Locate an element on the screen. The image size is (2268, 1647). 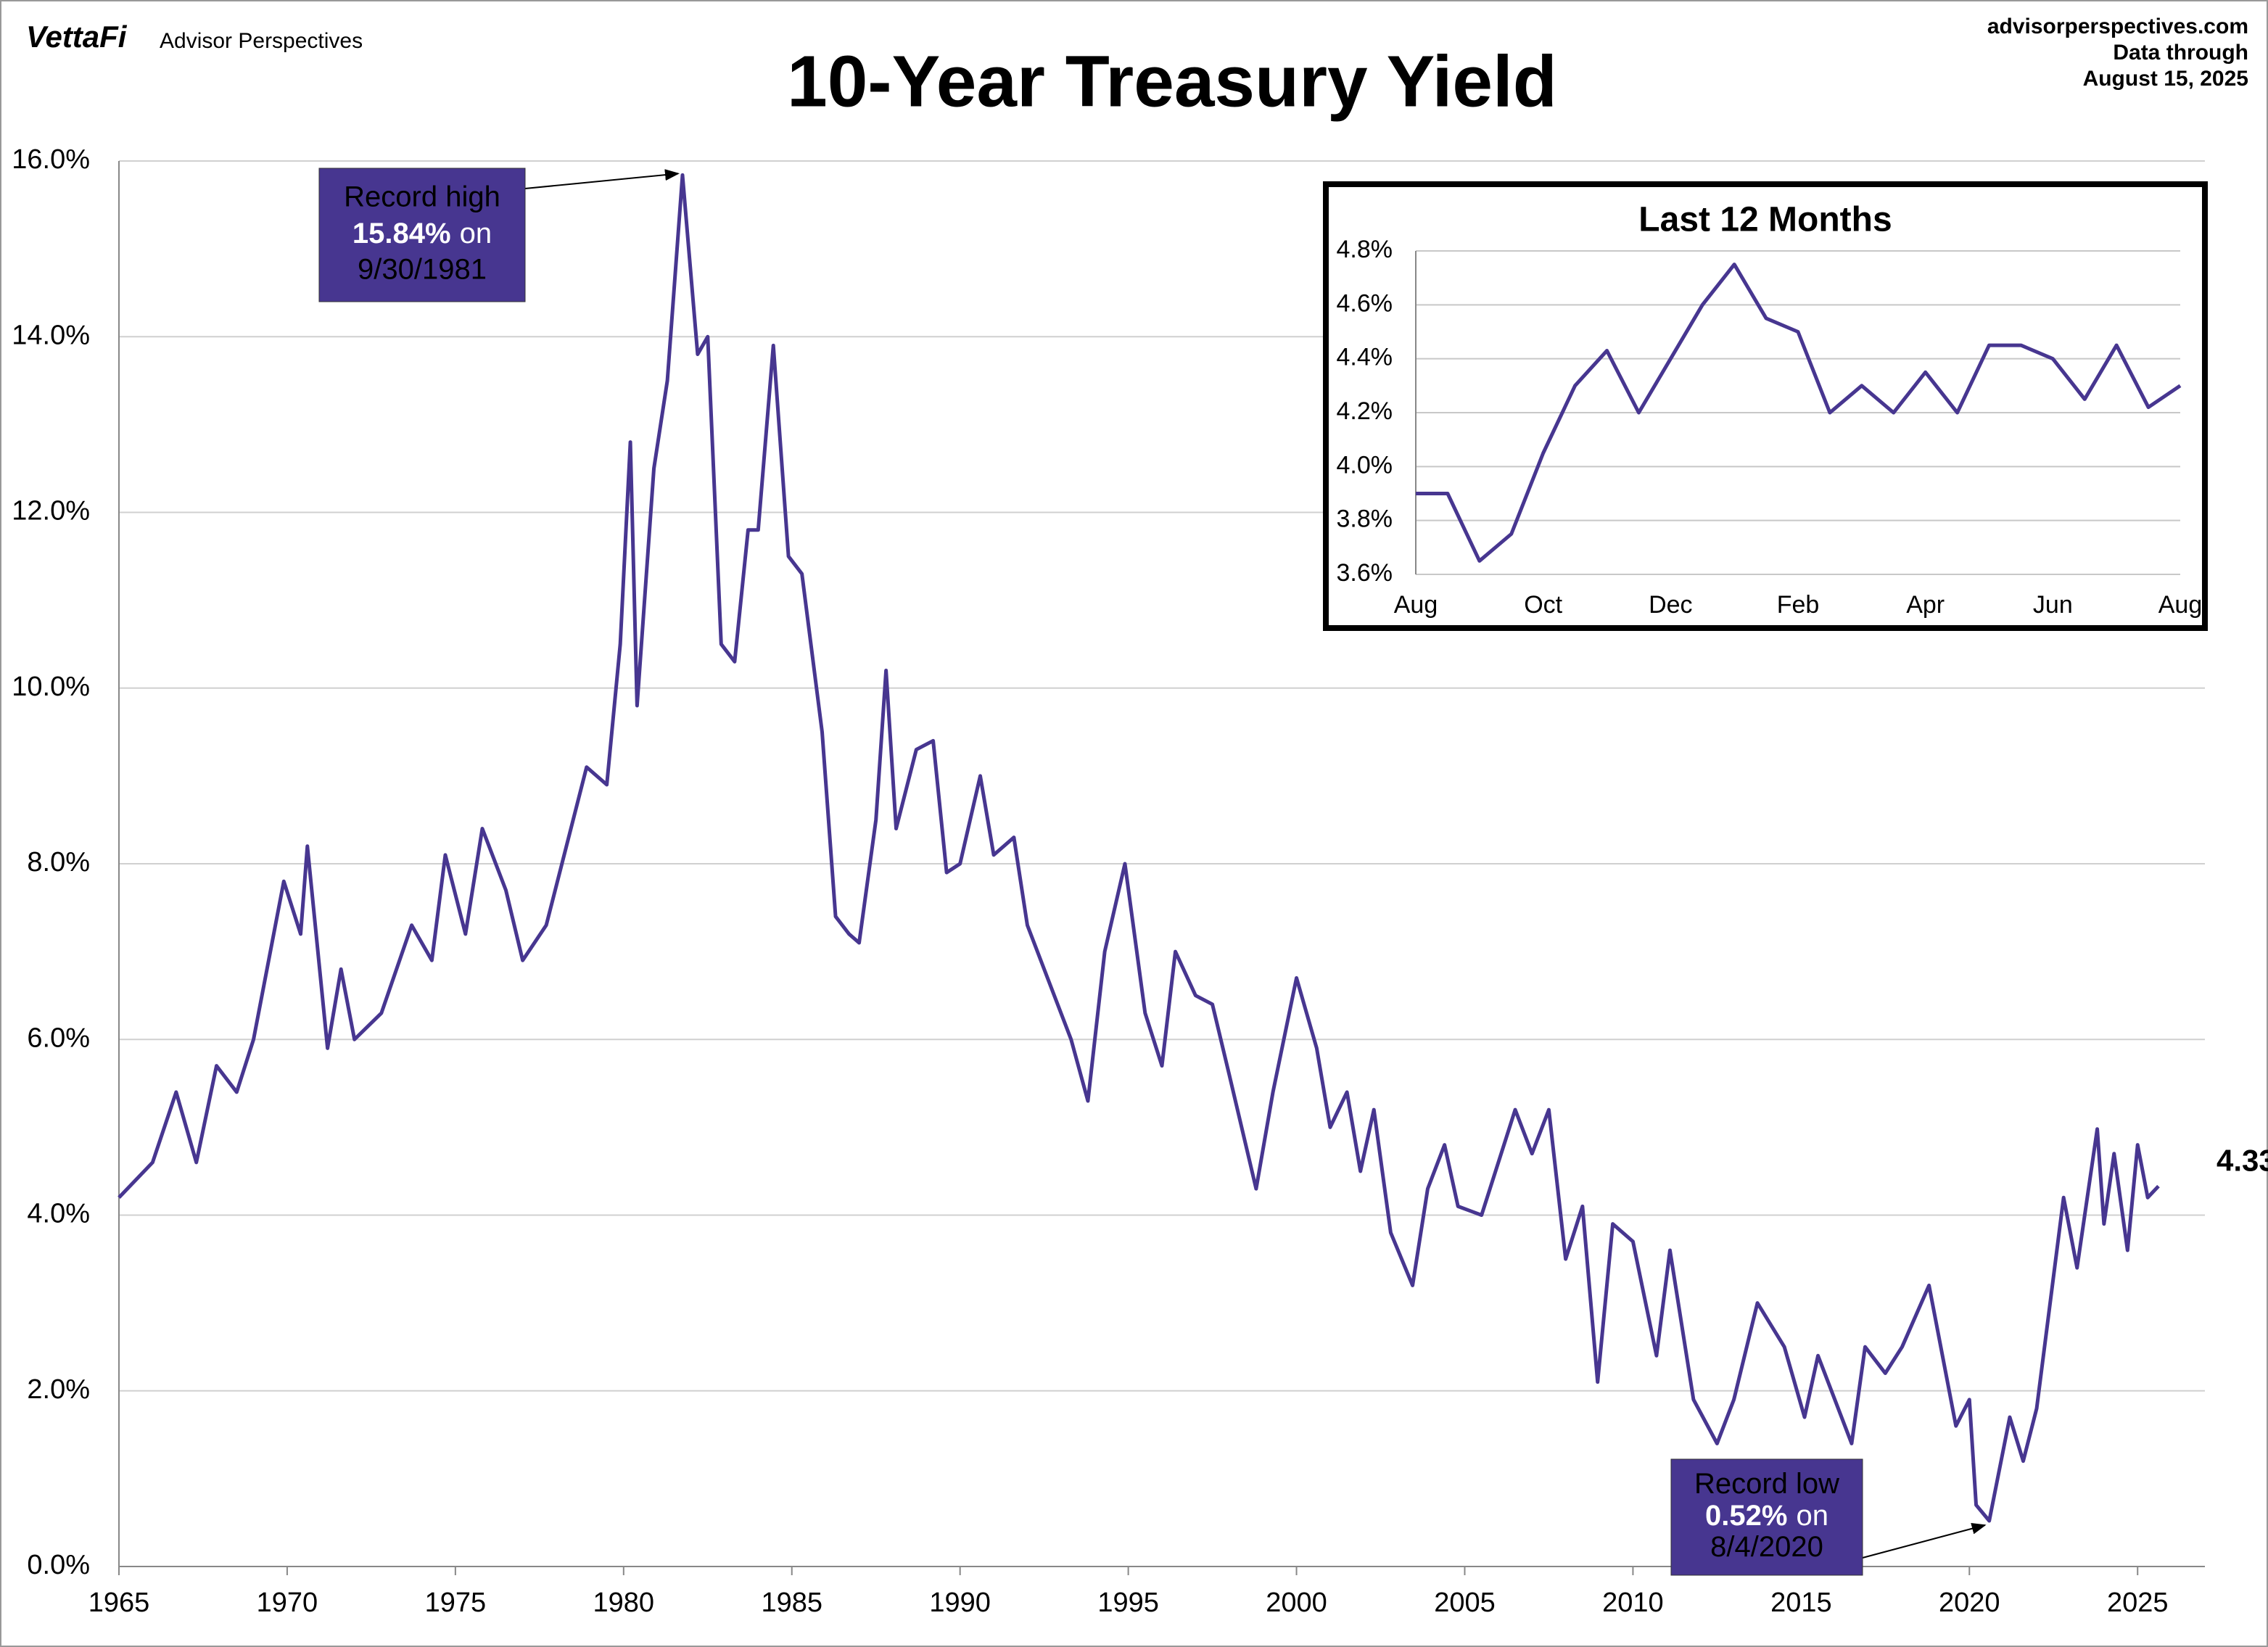
series-line is located at coordinates (1799, 413).